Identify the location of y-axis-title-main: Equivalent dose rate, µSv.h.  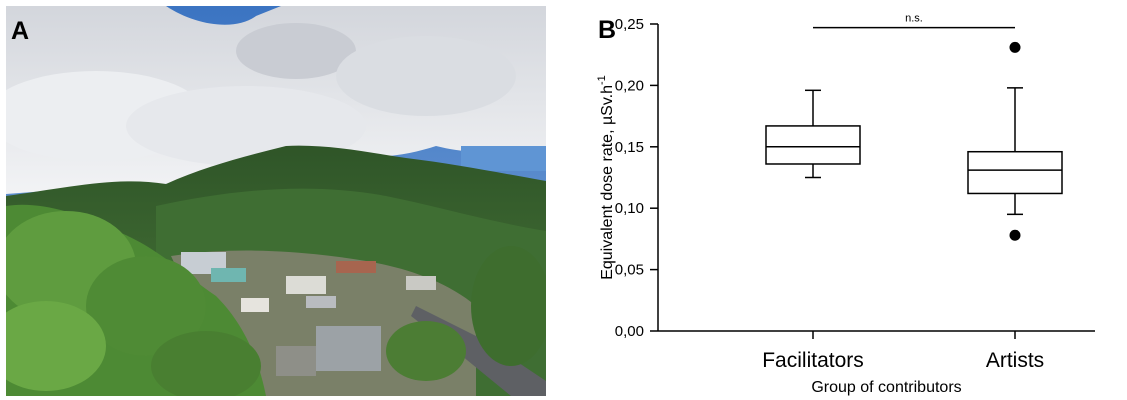
(607, 182).